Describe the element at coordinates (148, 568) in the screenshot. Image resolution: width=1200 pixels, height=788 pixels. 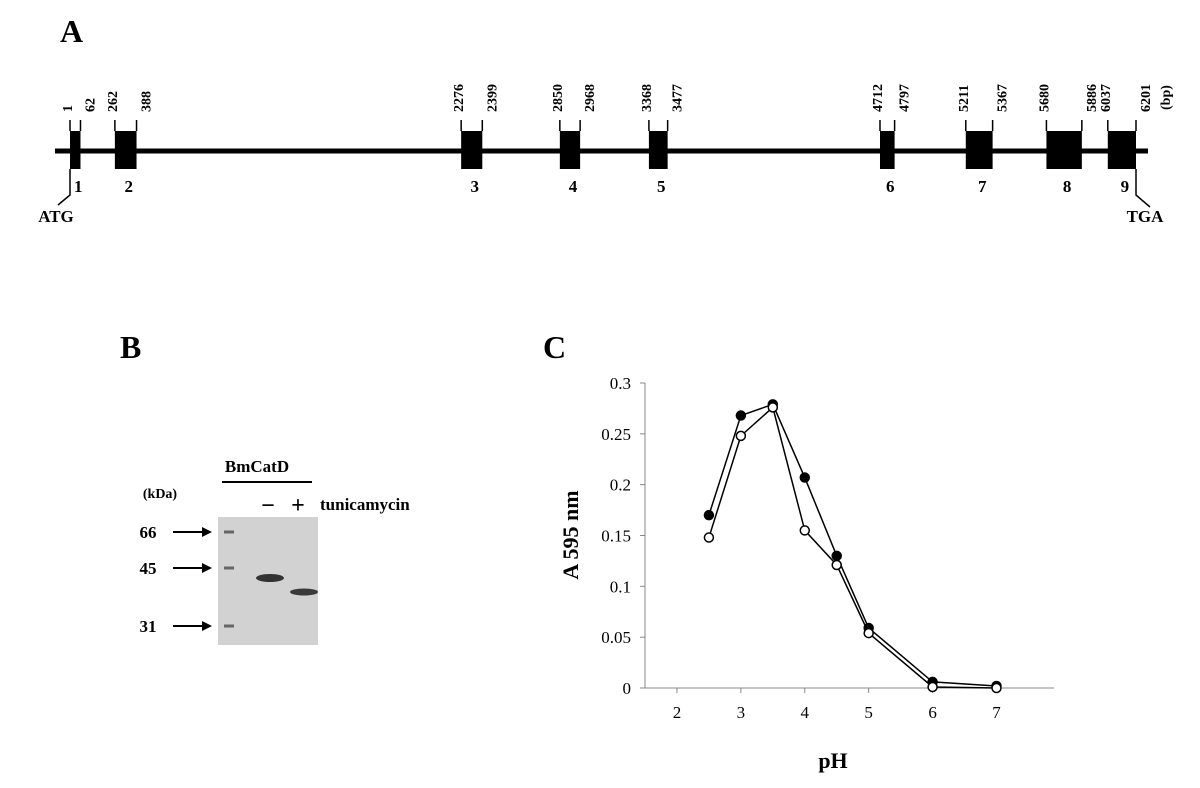
I see `marker-label: 45` at that location.